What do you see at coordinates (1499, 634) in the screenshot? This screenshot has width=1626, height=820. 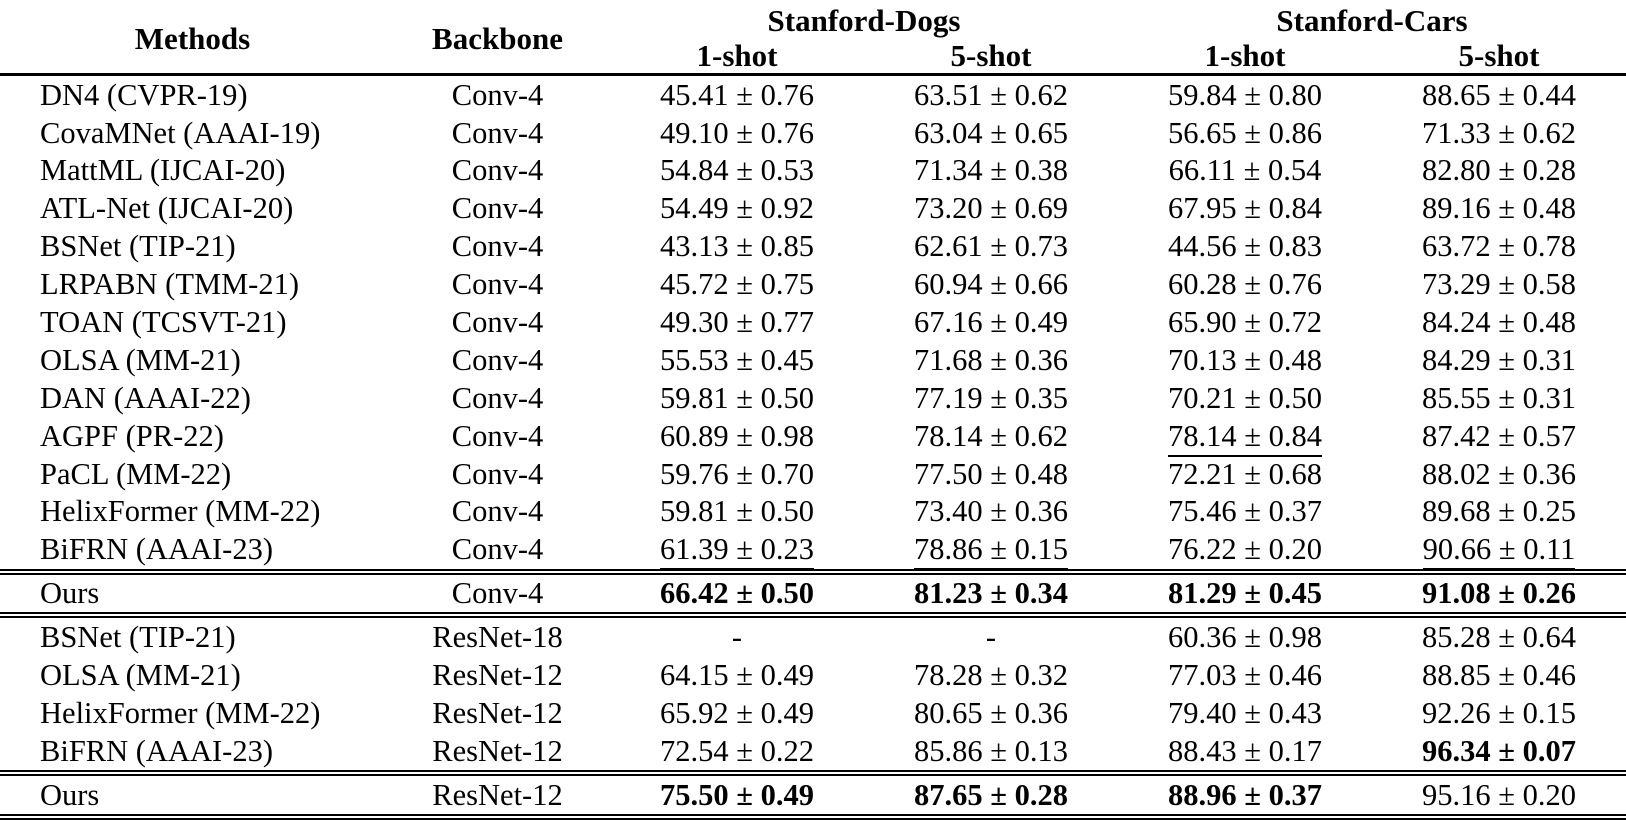 I see `value-cell: 85.28 ± 0.64` at bounding box center [1499, 634].